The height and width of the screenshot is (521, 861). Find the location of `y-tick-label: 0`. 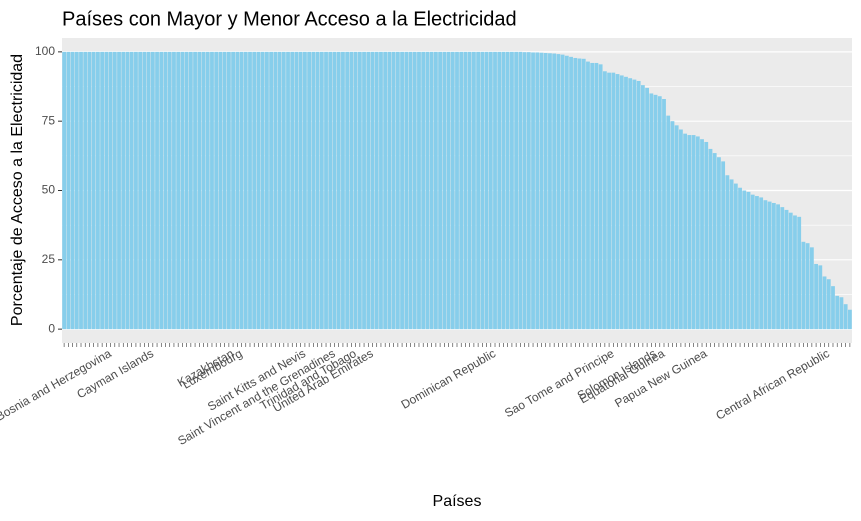

y-tick-label: 0 is located at coordinates (51, 328).